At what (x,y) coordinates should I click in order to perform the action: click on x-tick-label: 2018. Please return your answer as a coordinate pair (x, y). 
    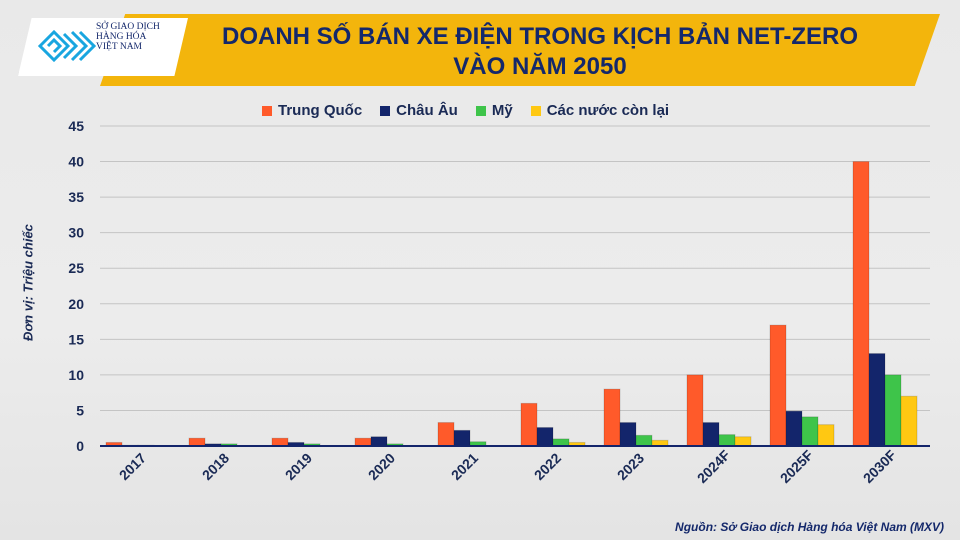
    Looking at the image, I should click on (215, 466).